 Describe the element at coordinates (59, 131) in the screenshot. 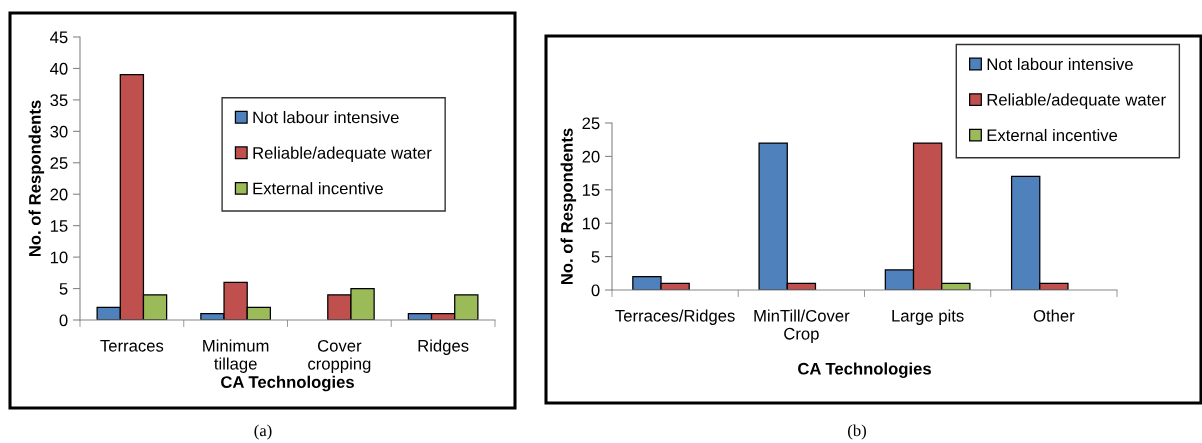

I see `y-tick-label: 30` at that location.